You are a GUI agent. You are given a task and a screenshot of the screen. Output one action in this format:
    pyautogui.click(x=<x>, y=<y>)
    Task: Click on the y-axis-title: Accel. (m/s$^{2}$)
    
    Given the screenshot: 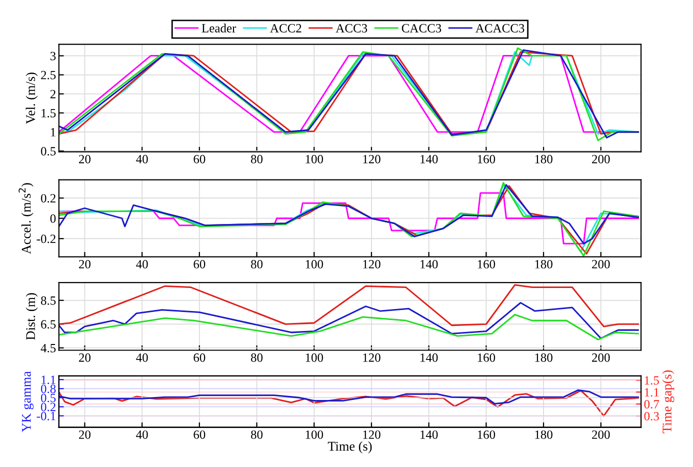 What is the action you would take?
    pyautogui.click(x=26, y=218)
    